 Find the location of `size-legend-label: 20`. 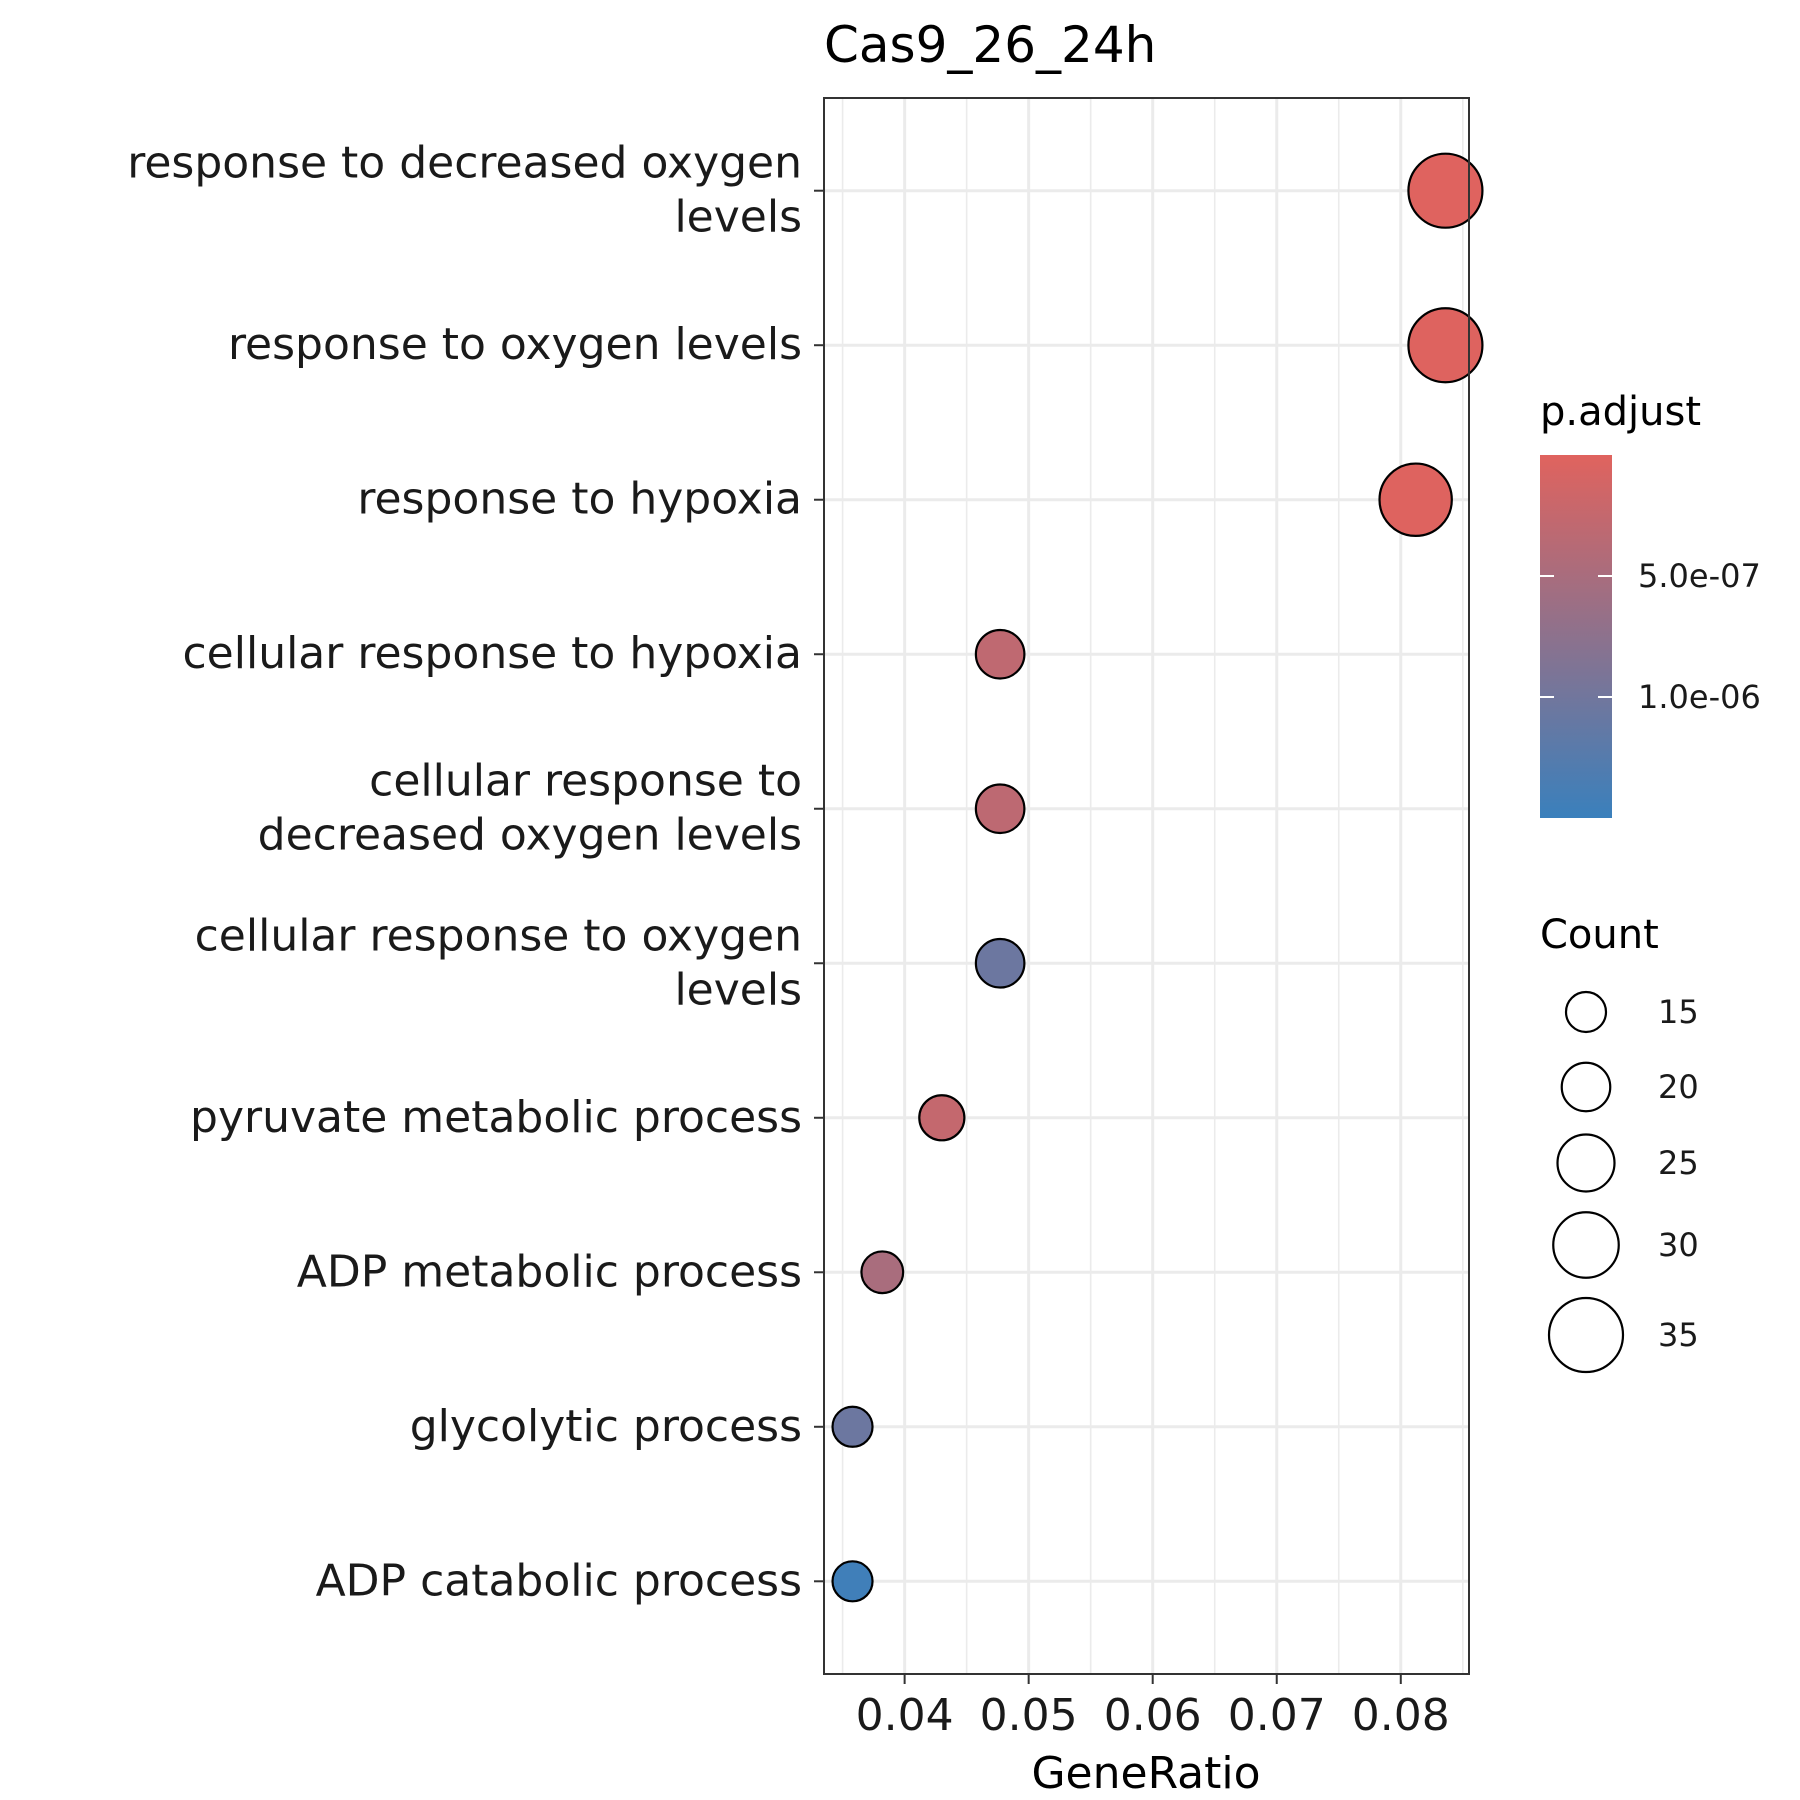

size-legend-label: 20 is located at coordinates (1678, 1087).